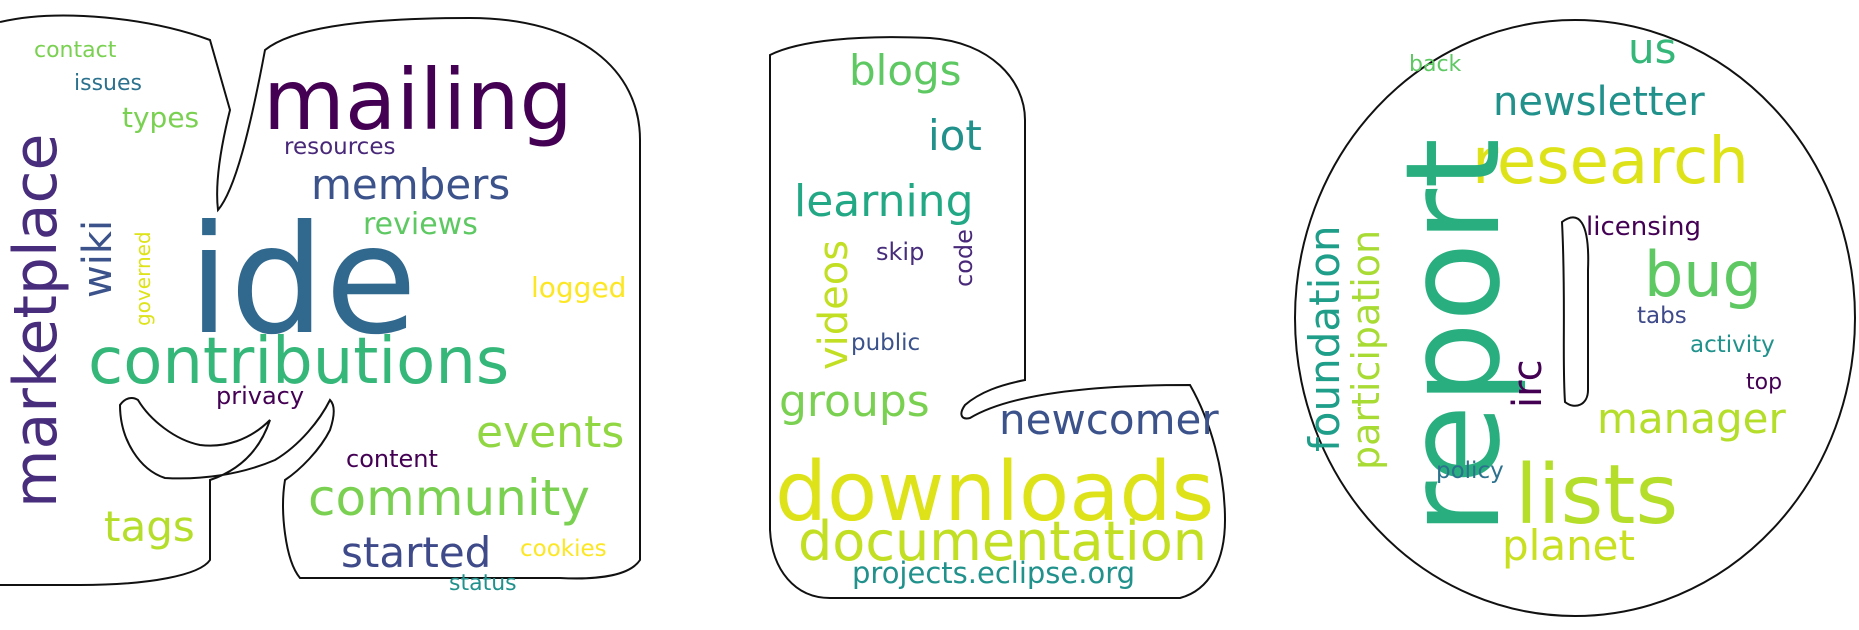 The height and width of the screenshot is (630, 1859). Describe the element at coordinates (1575, 311) in the screenshot. I see `letter-o-inner-outline` at that location.